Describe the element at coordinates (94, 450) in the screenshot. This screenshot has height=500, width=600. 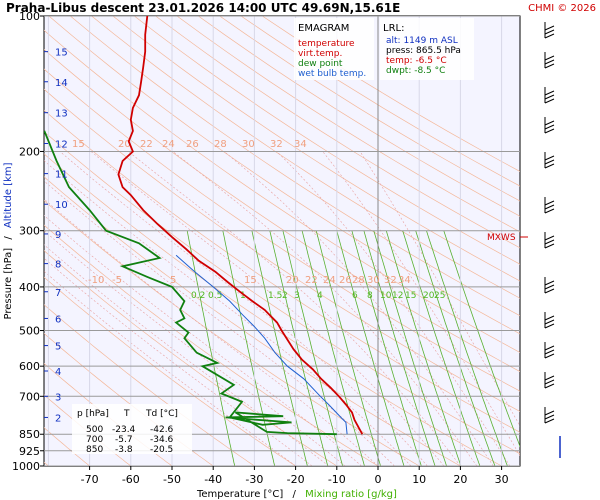
I see `table-row-p: 850` at that location.